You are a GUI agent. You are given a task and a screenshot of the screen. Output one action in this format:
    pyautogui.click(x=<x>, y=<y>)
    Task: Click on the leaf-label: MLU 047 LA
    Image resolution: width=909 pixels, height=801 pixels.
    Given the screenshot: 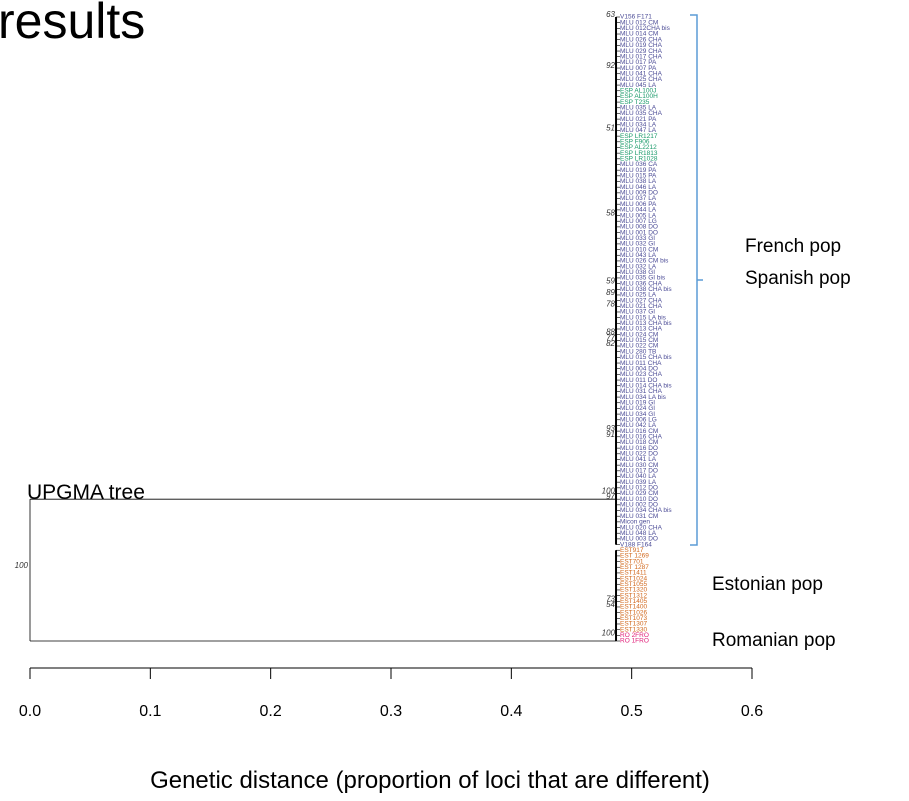 What is the action you would take?
    pyautogui.click(x=638, y=130)
    